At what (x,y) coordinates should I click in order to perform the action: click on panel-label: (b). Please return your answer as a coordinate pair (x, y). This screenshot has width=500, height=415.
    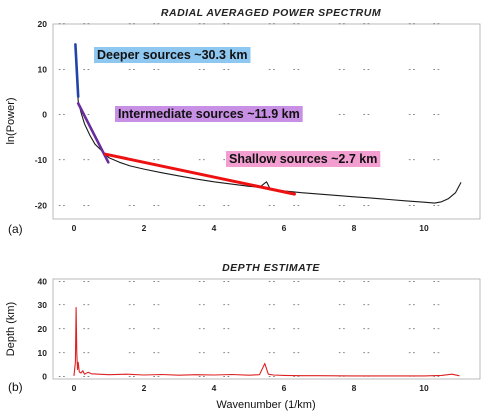
    Looking at the image, I should click on (15, 387).